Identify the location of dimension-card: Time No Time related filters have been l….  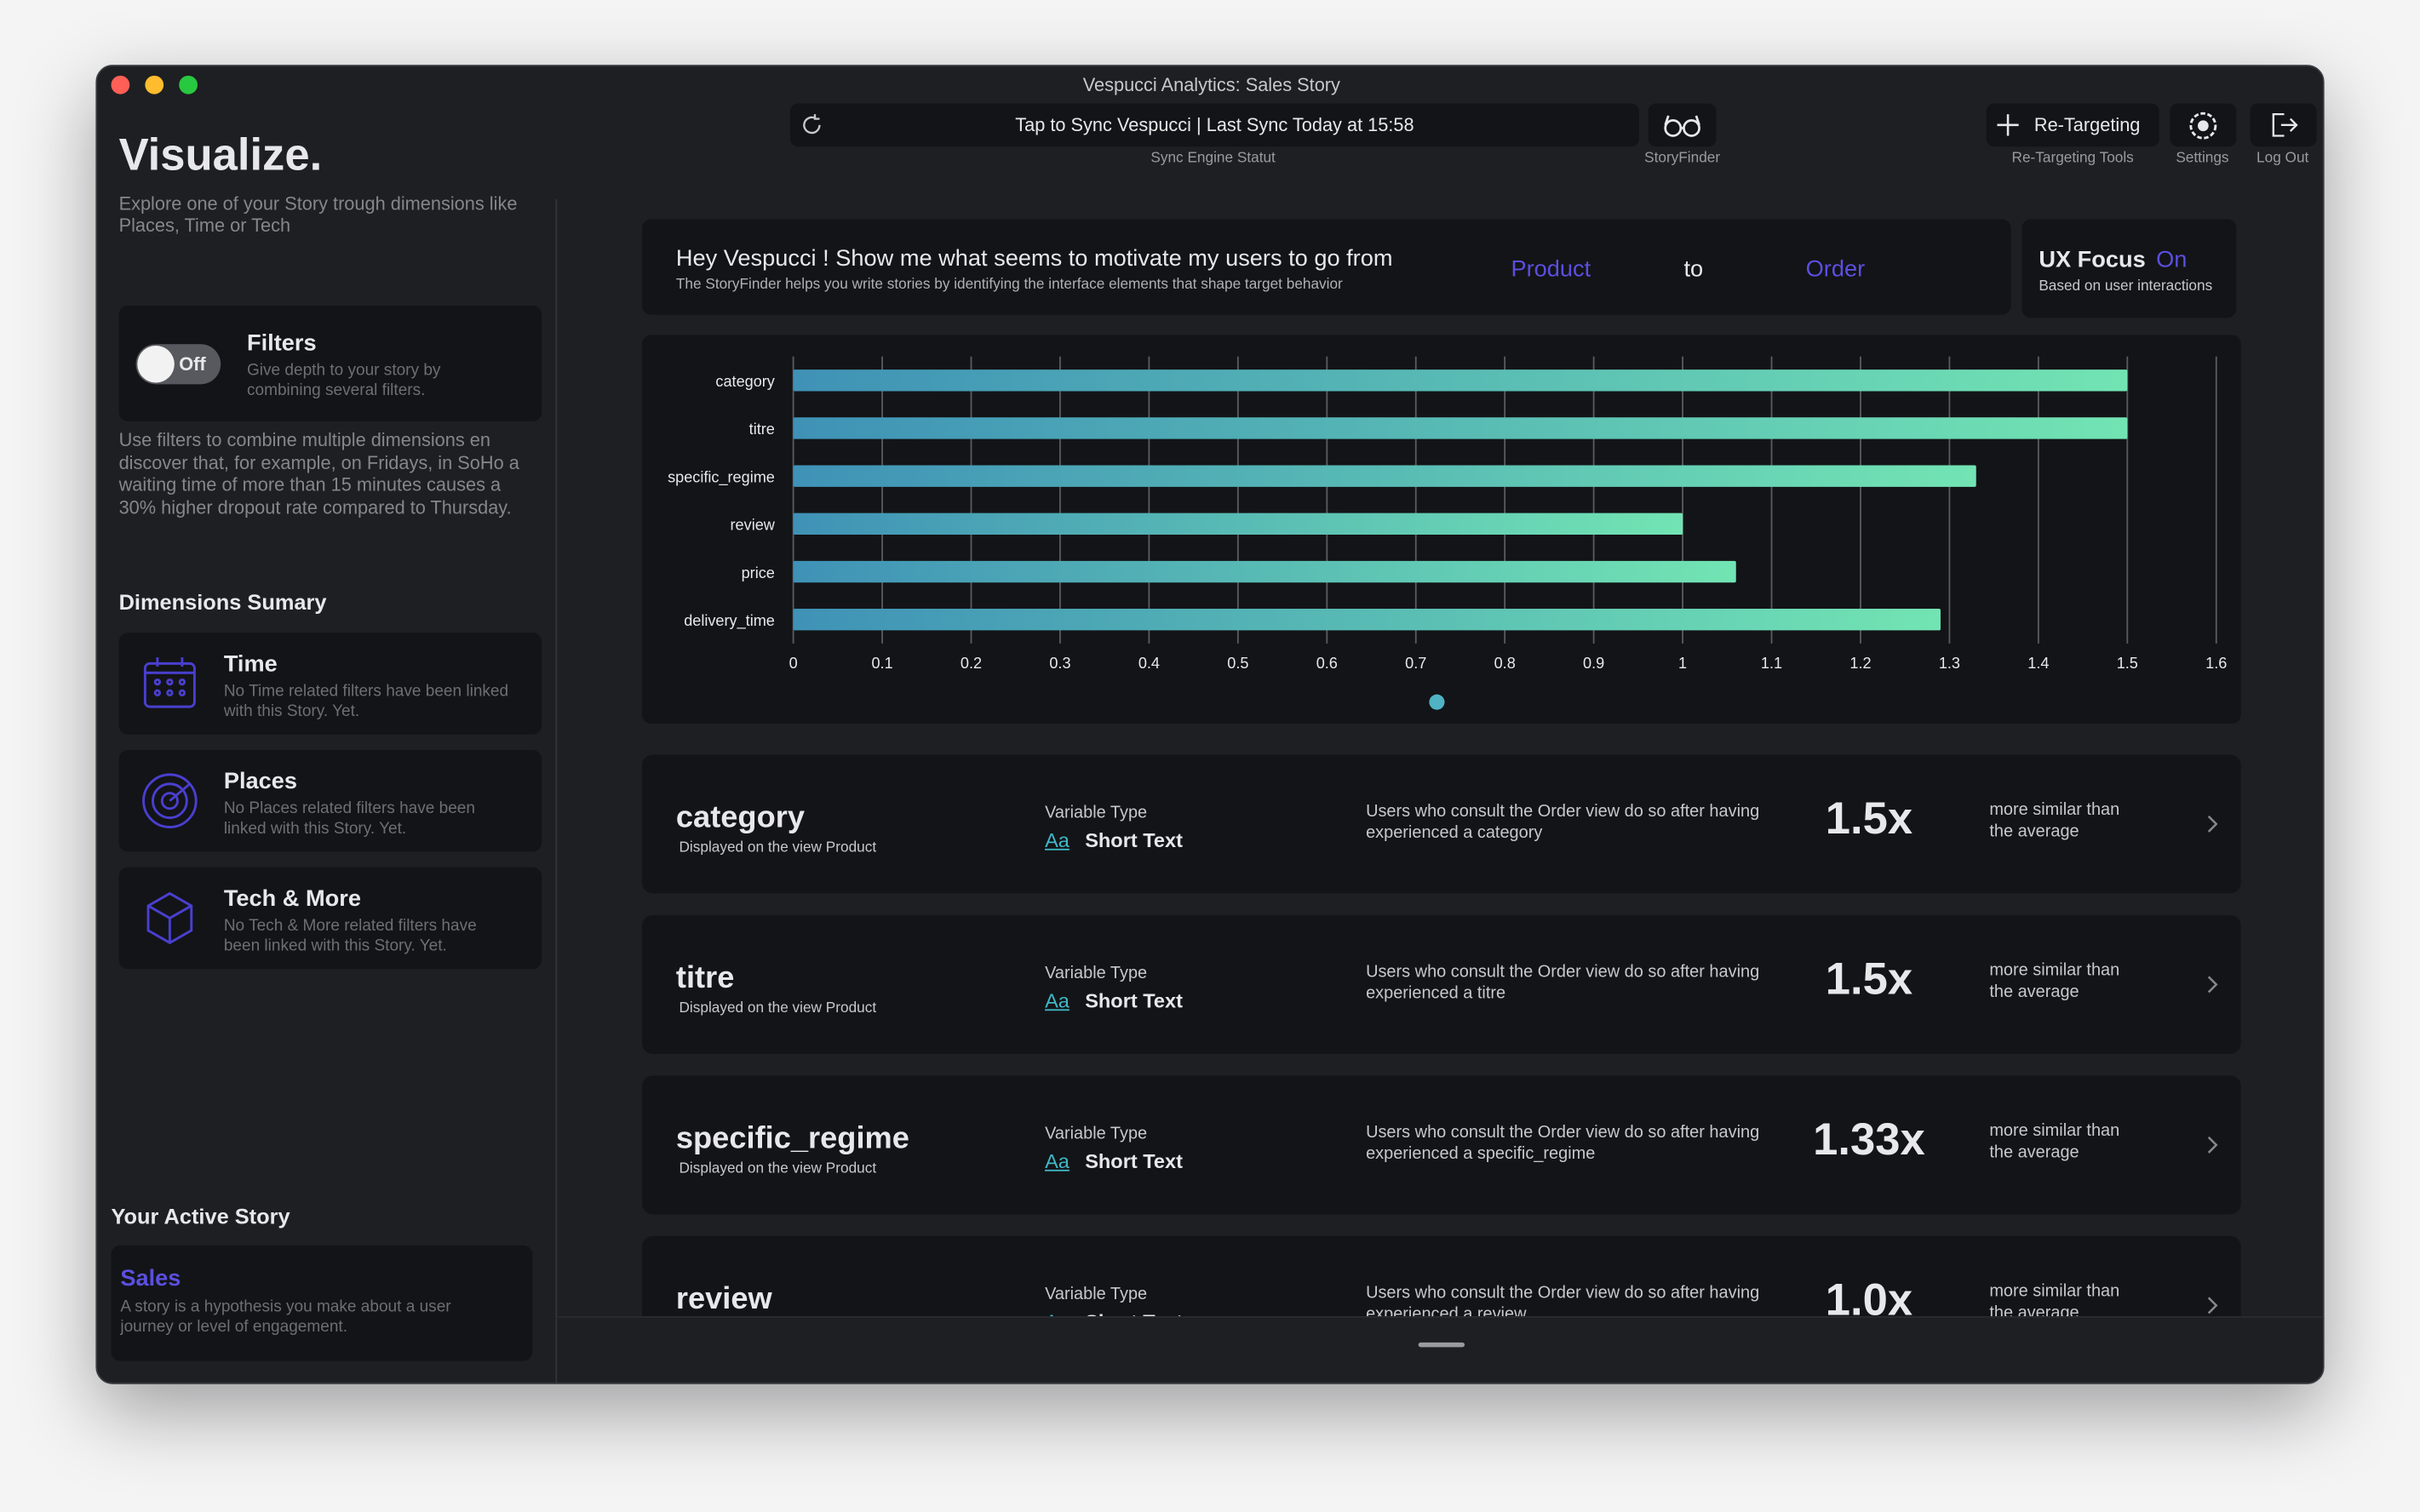
(330, 684).